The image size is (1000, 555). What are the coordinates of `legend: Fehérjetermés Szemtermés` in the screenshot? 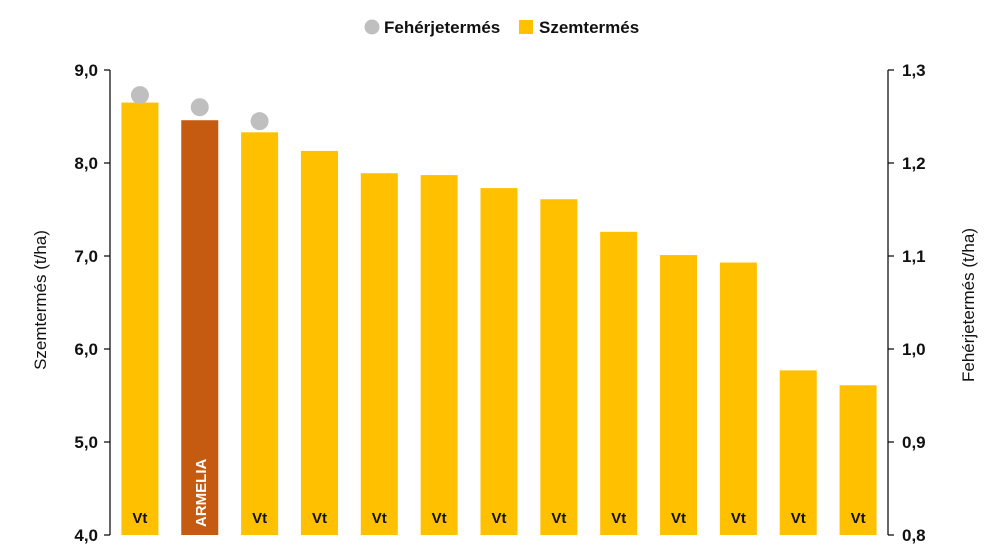 It's located at (501, 27).